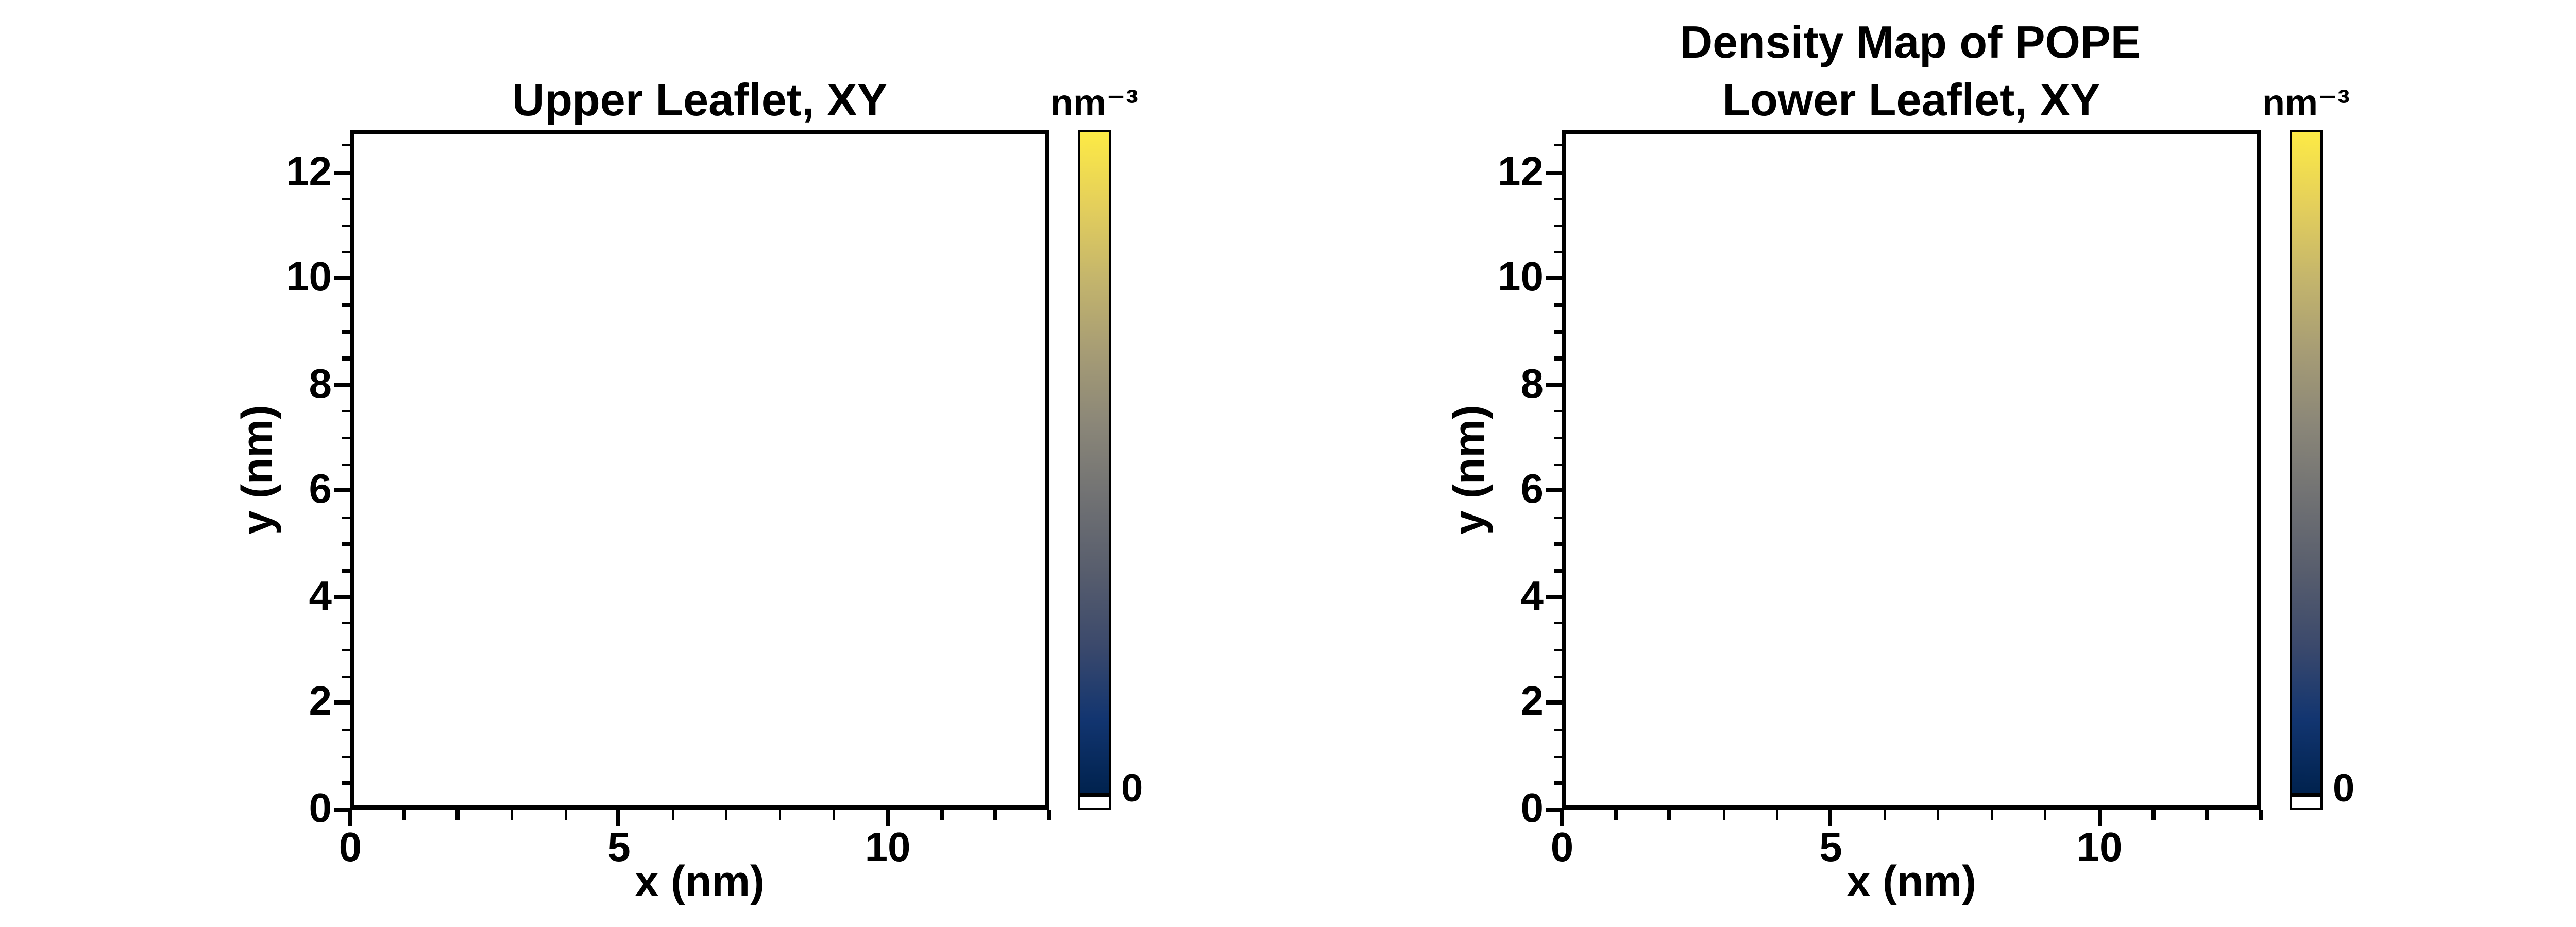 This screenshot has width=2576, height=927. What do you see at coordinates (1830, 849) in the screenshot?
I see `x-tick-label: 5` at bounding box center [1830, 849].